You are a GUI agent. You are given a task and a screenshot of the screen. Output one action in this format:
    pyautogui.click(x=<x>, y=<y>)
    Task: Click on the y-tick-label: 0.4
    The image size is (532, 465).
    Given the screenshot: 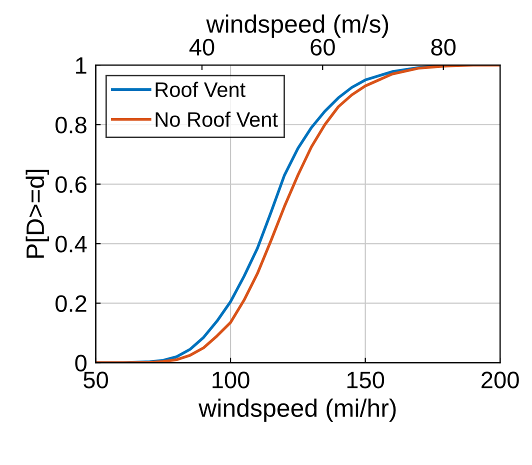 What is the action you would take?
    pyautogui.click(x=71, y=244)
    